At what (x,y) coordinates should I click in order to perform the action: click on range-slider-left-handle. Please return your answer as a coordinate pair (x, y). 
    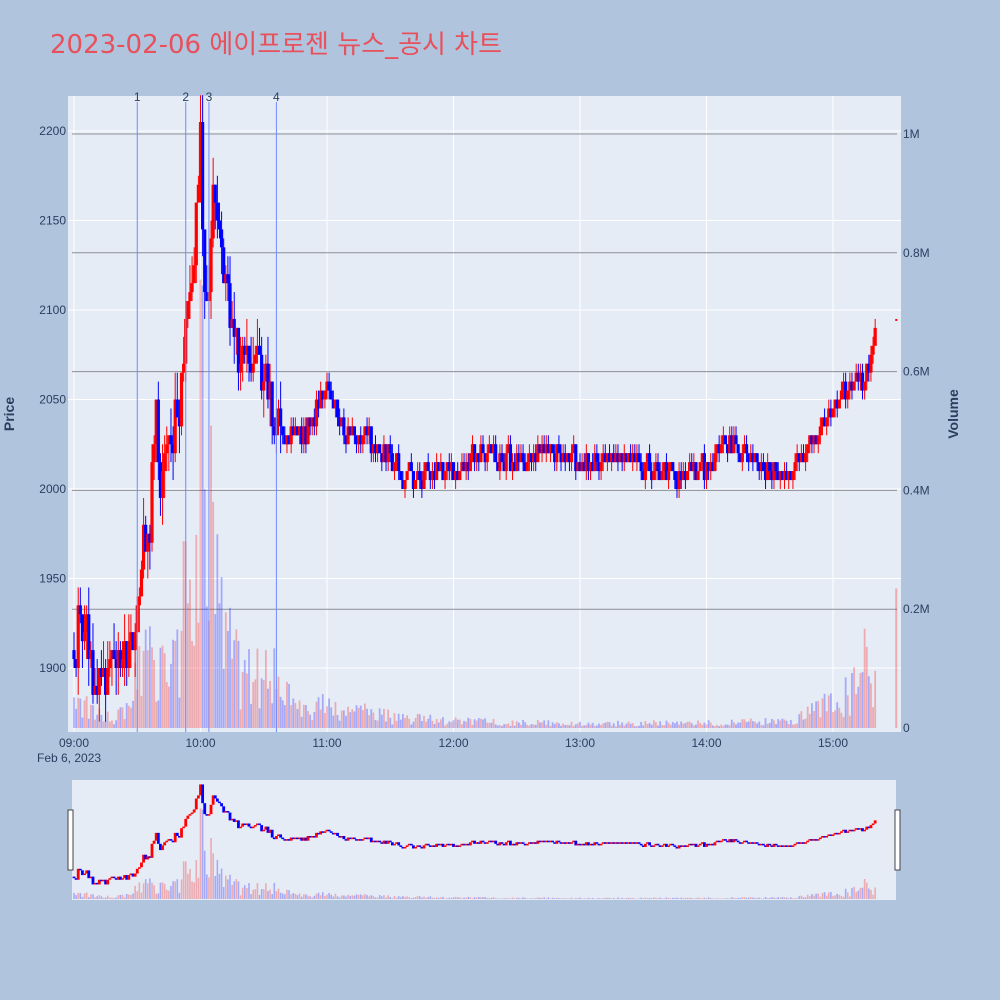
    Looking at the image, I should click on (70, 840).